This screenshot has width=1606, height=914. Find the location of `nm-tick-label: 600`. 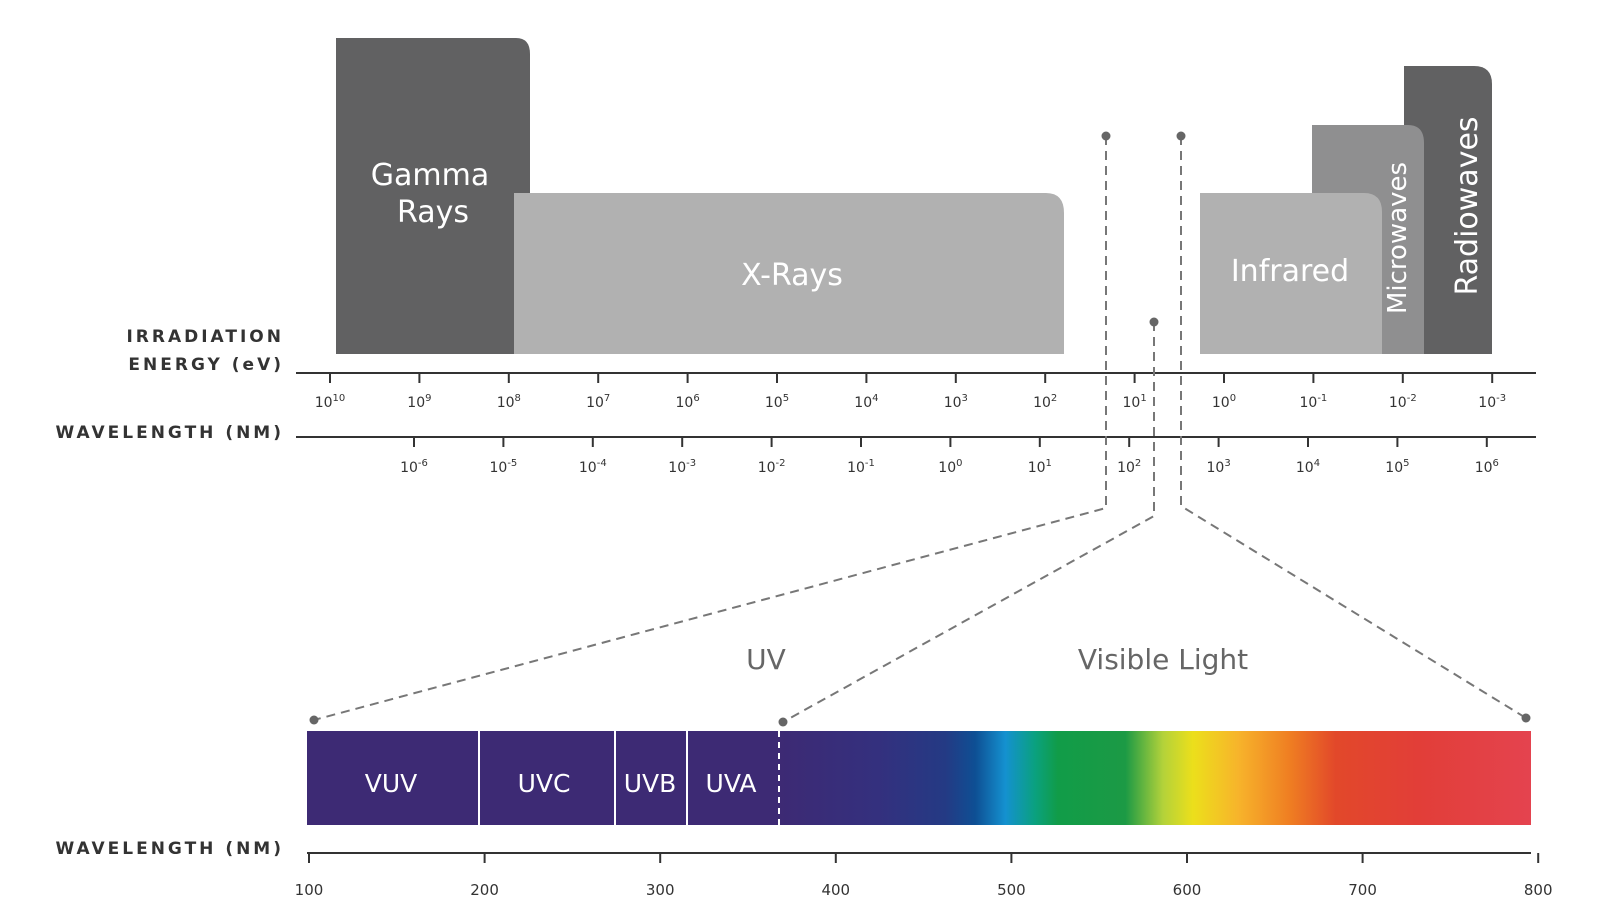

nm-tick-label: 600 is located at coordinates (1187, 890).